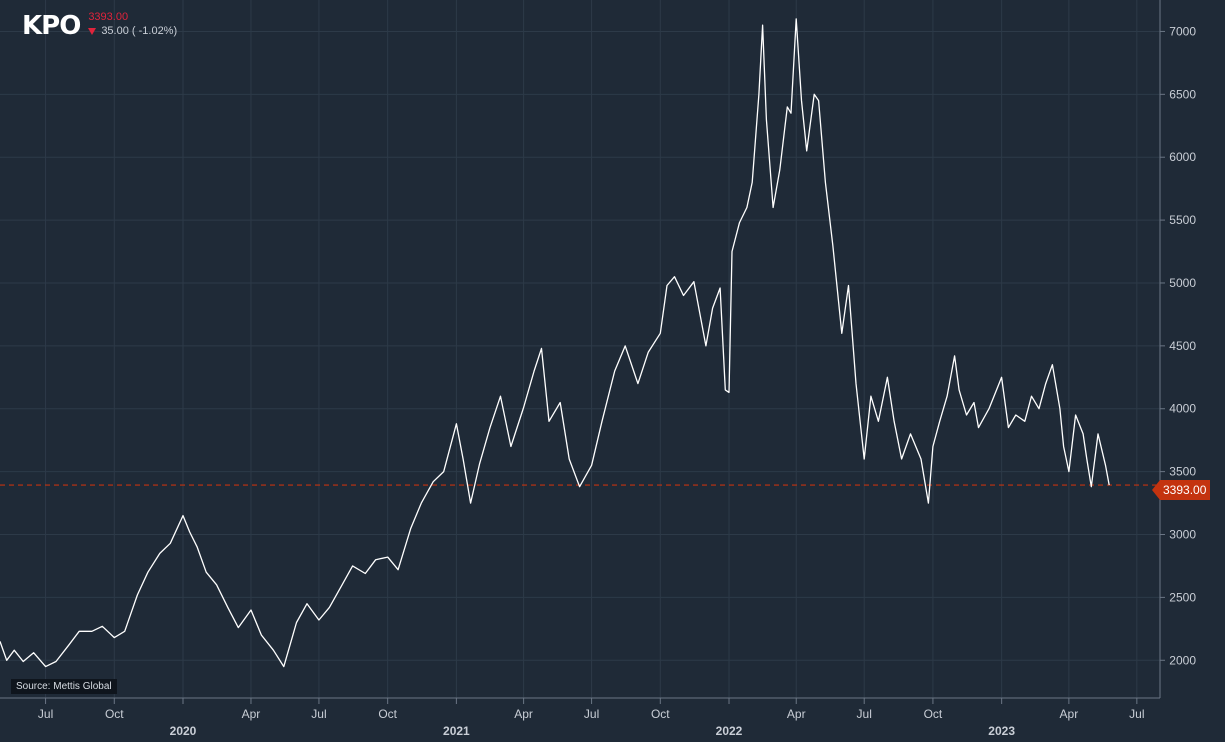  I want to click on price-change-text: 35.00 ( -1.02%), so click(139, 31).